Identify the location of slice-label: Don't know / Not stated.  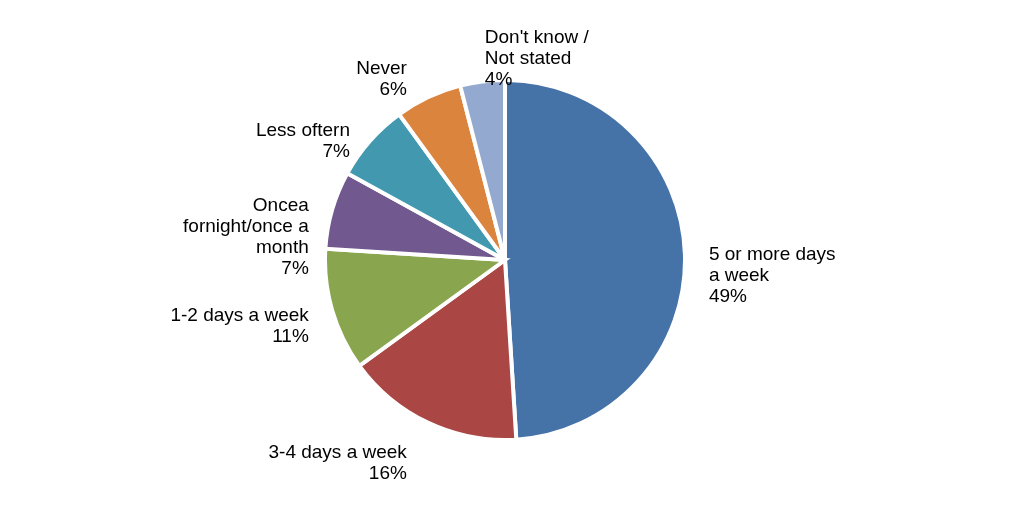
(537, 46).